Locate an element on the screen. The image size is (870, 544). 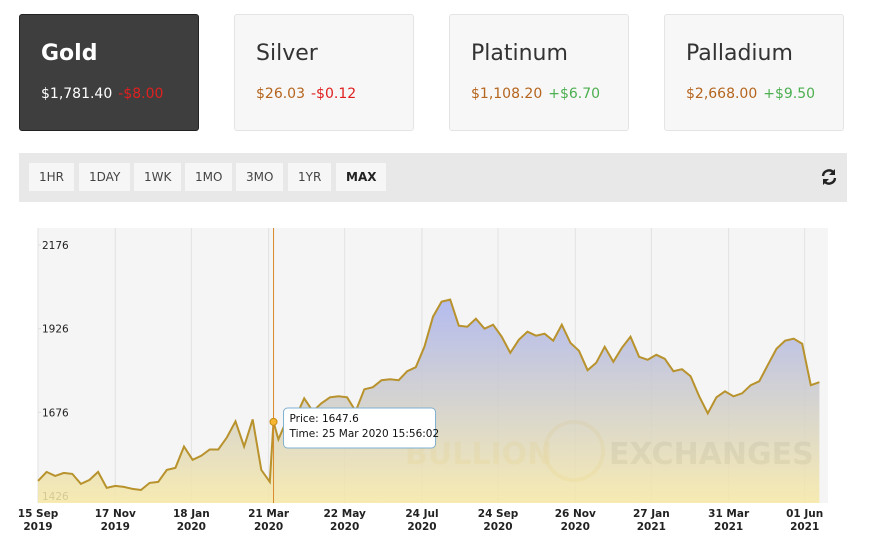
hover-point is located at coordinates (273, 421).